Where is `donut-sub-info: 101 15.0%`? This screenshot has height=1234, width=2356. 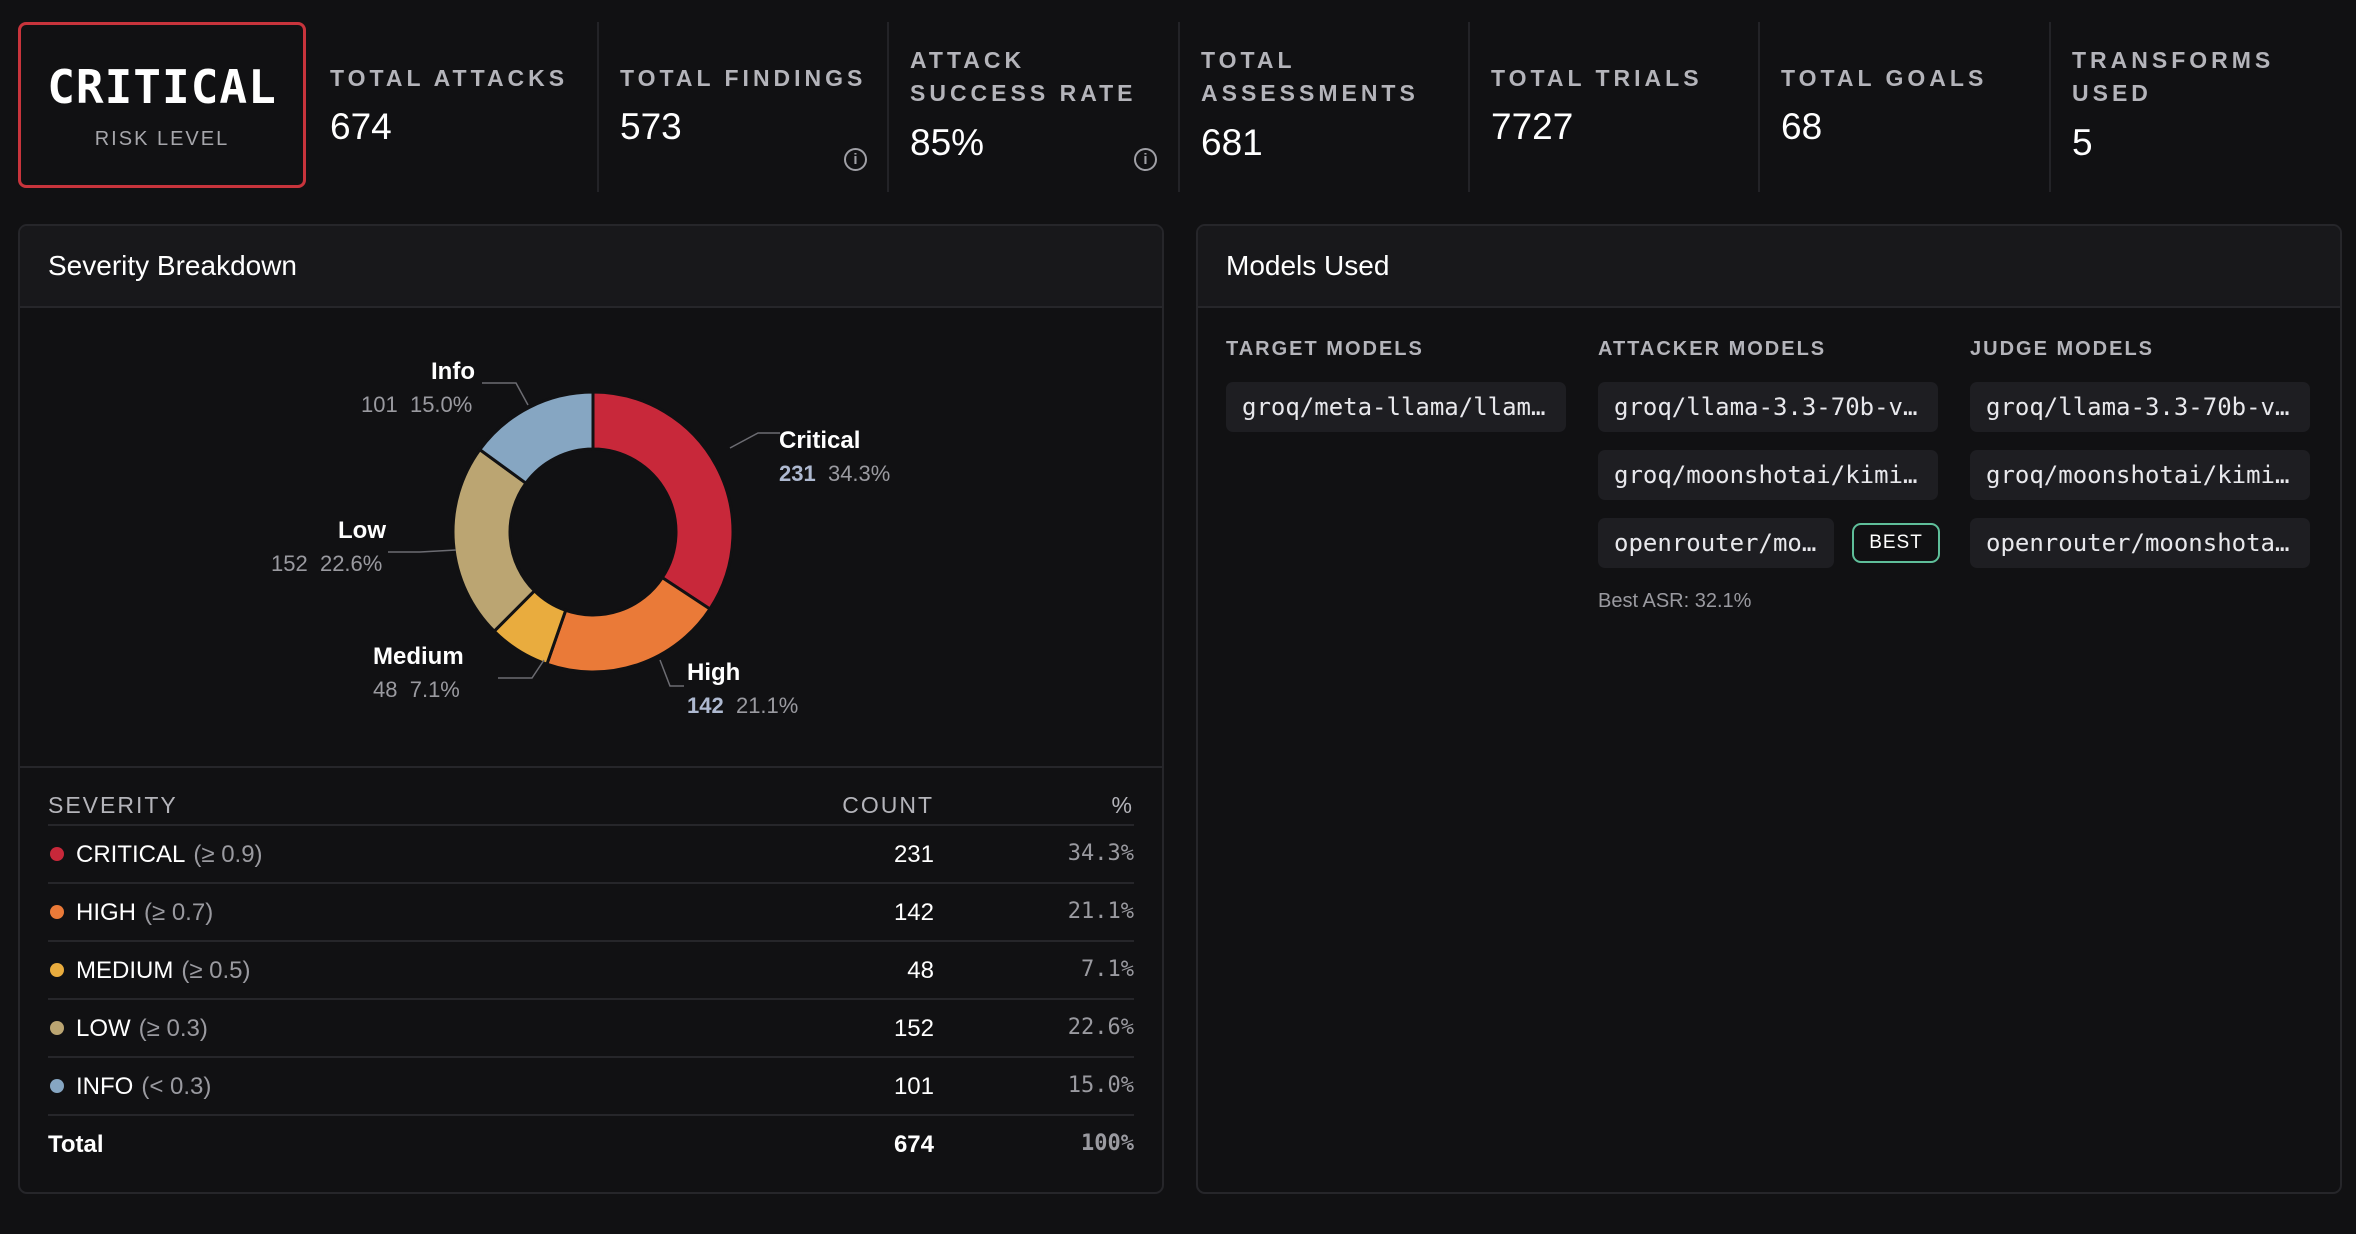
donut-sub-info: 101 15.0% is located at coordinates (416, 405).